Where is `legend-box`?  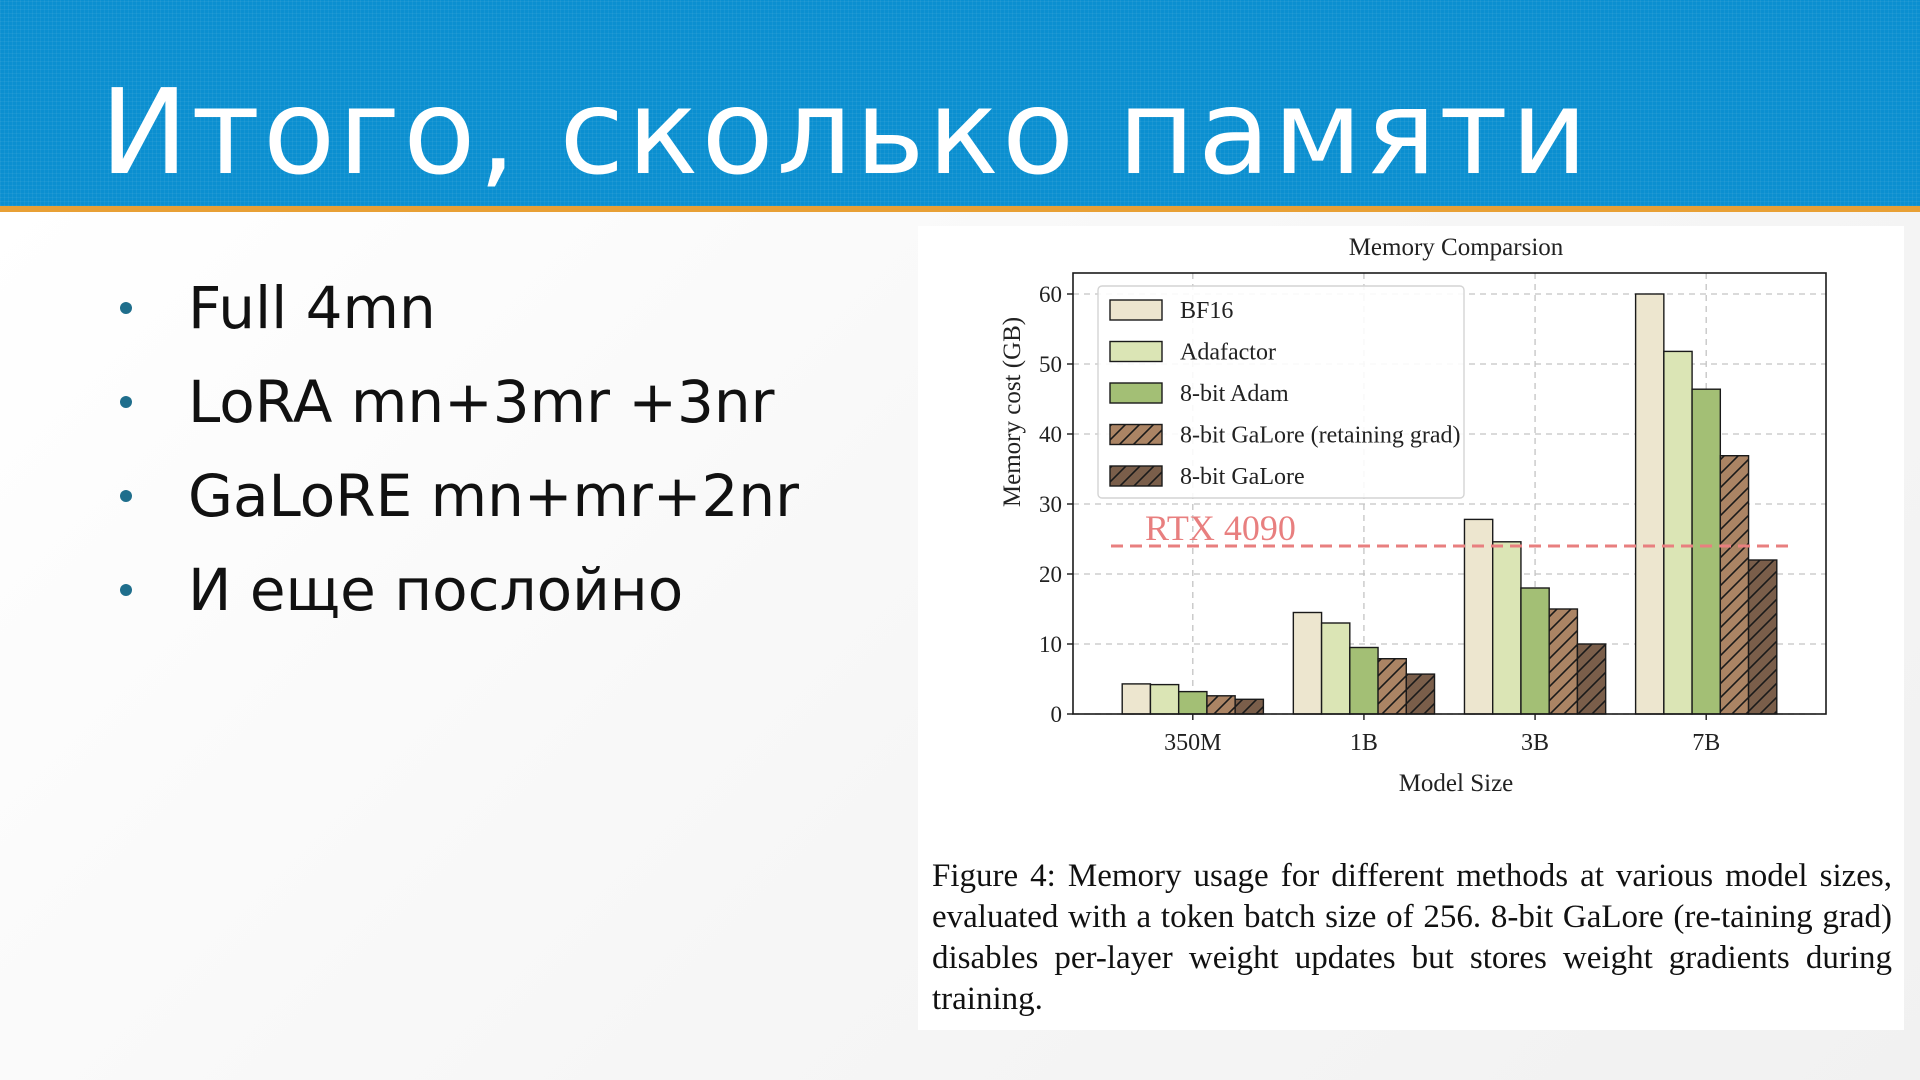
legend-box is located at coordinates (1281, 392).